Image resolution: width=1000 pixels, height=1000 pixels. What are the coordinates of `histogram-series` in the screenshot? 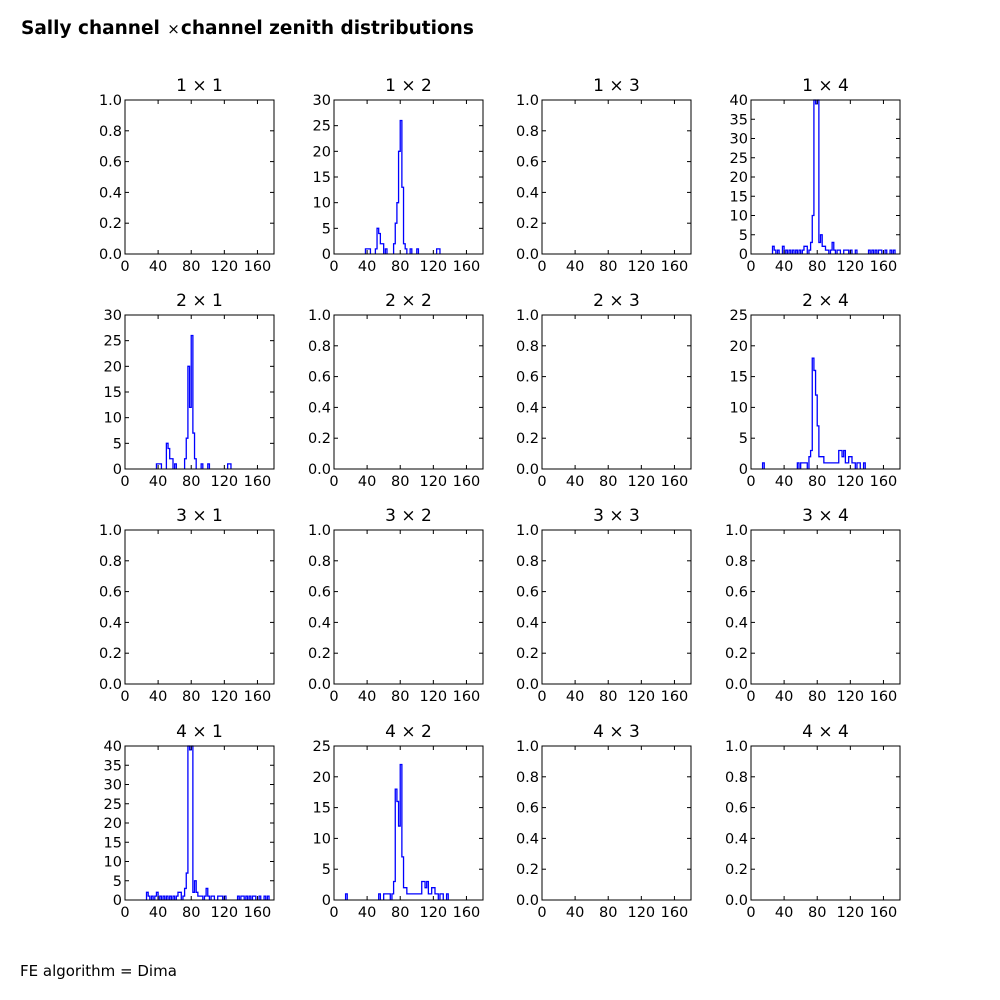 It's located at (813, 413).